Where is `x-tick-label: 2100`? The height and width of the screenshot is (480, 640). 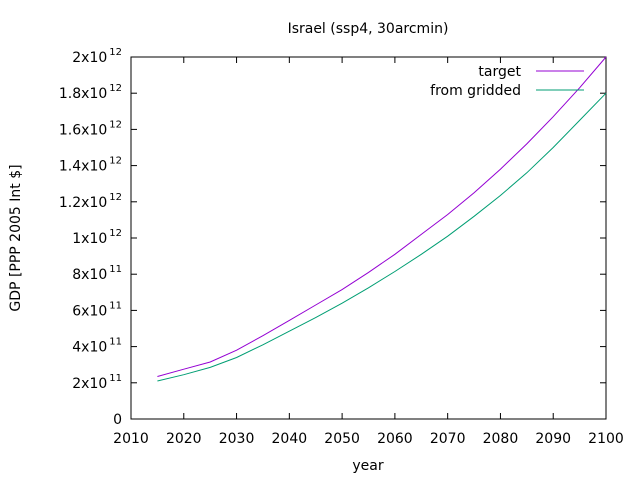
x-tick-label: 2100 is located at coordinates (606, 439).